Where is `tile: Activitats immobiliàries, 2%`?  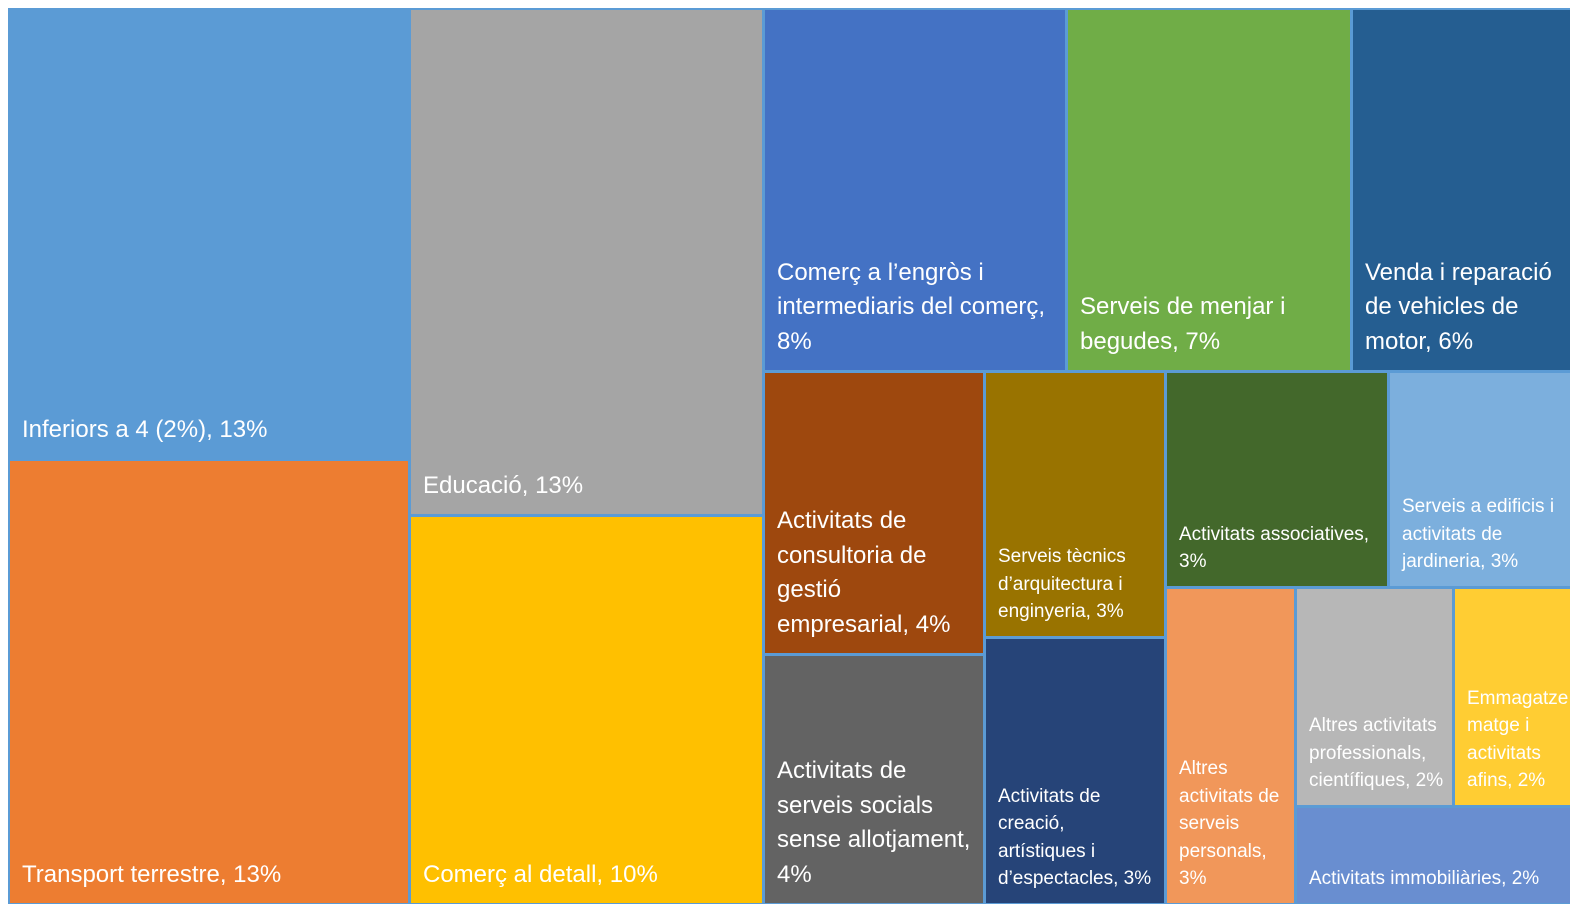 tile: Activitats immobiliàries, 2% is located at coordinates (1433, 855).